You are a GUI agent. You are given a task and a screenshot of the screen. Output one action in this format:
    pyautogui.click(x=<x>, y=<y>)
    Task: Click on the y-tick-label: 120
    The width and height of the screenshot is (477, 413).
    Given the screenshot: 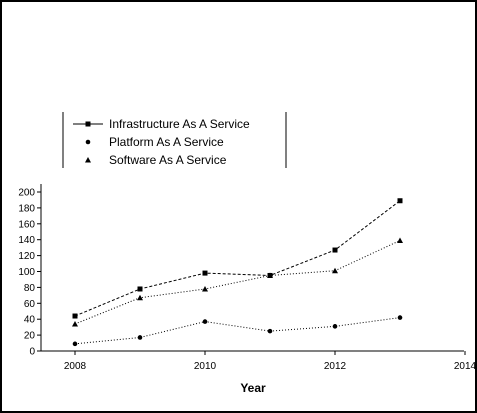 What is the action you would take?
    pyautogui.click(x=26, y=256)
    